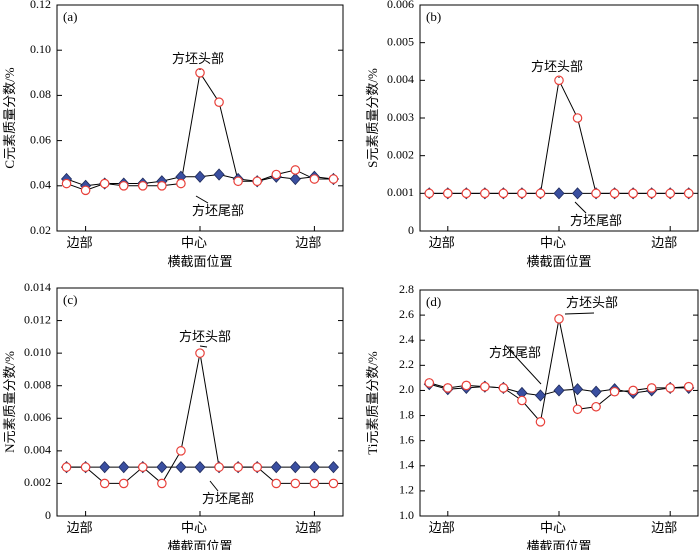  What do you see at coordinates (37, 384) in the screenshot?
I see `y-tick-label: 0.008` at bounding box center [37, 384].